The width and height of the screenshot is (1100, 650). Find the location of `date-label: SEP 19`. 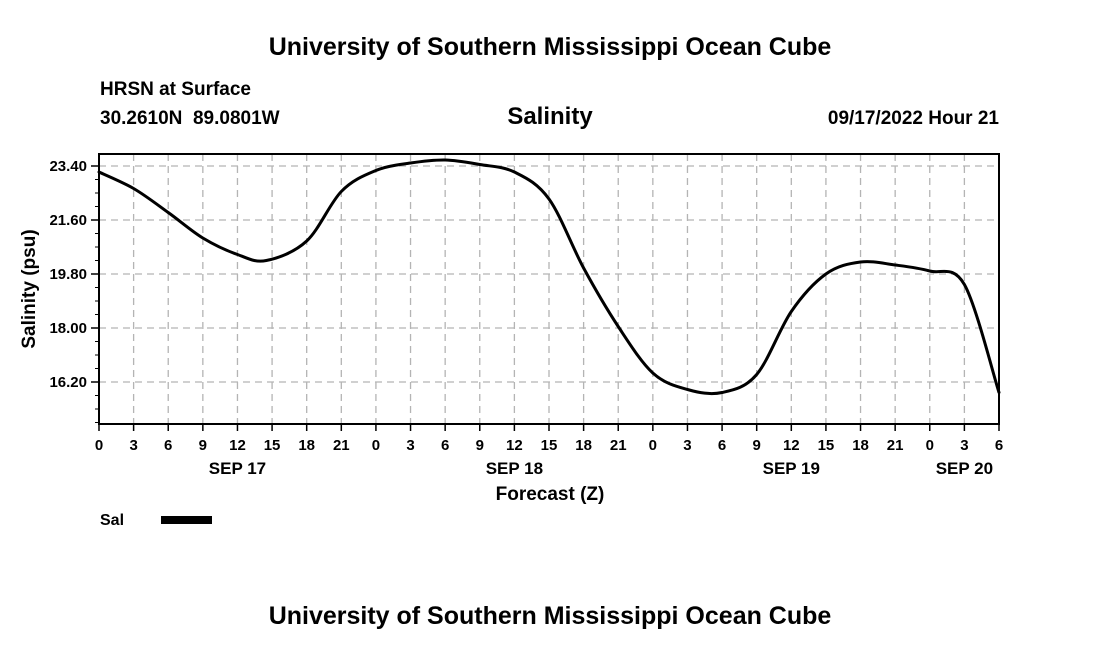

date-label: SEP 19 is located at coordinates (791, 468).